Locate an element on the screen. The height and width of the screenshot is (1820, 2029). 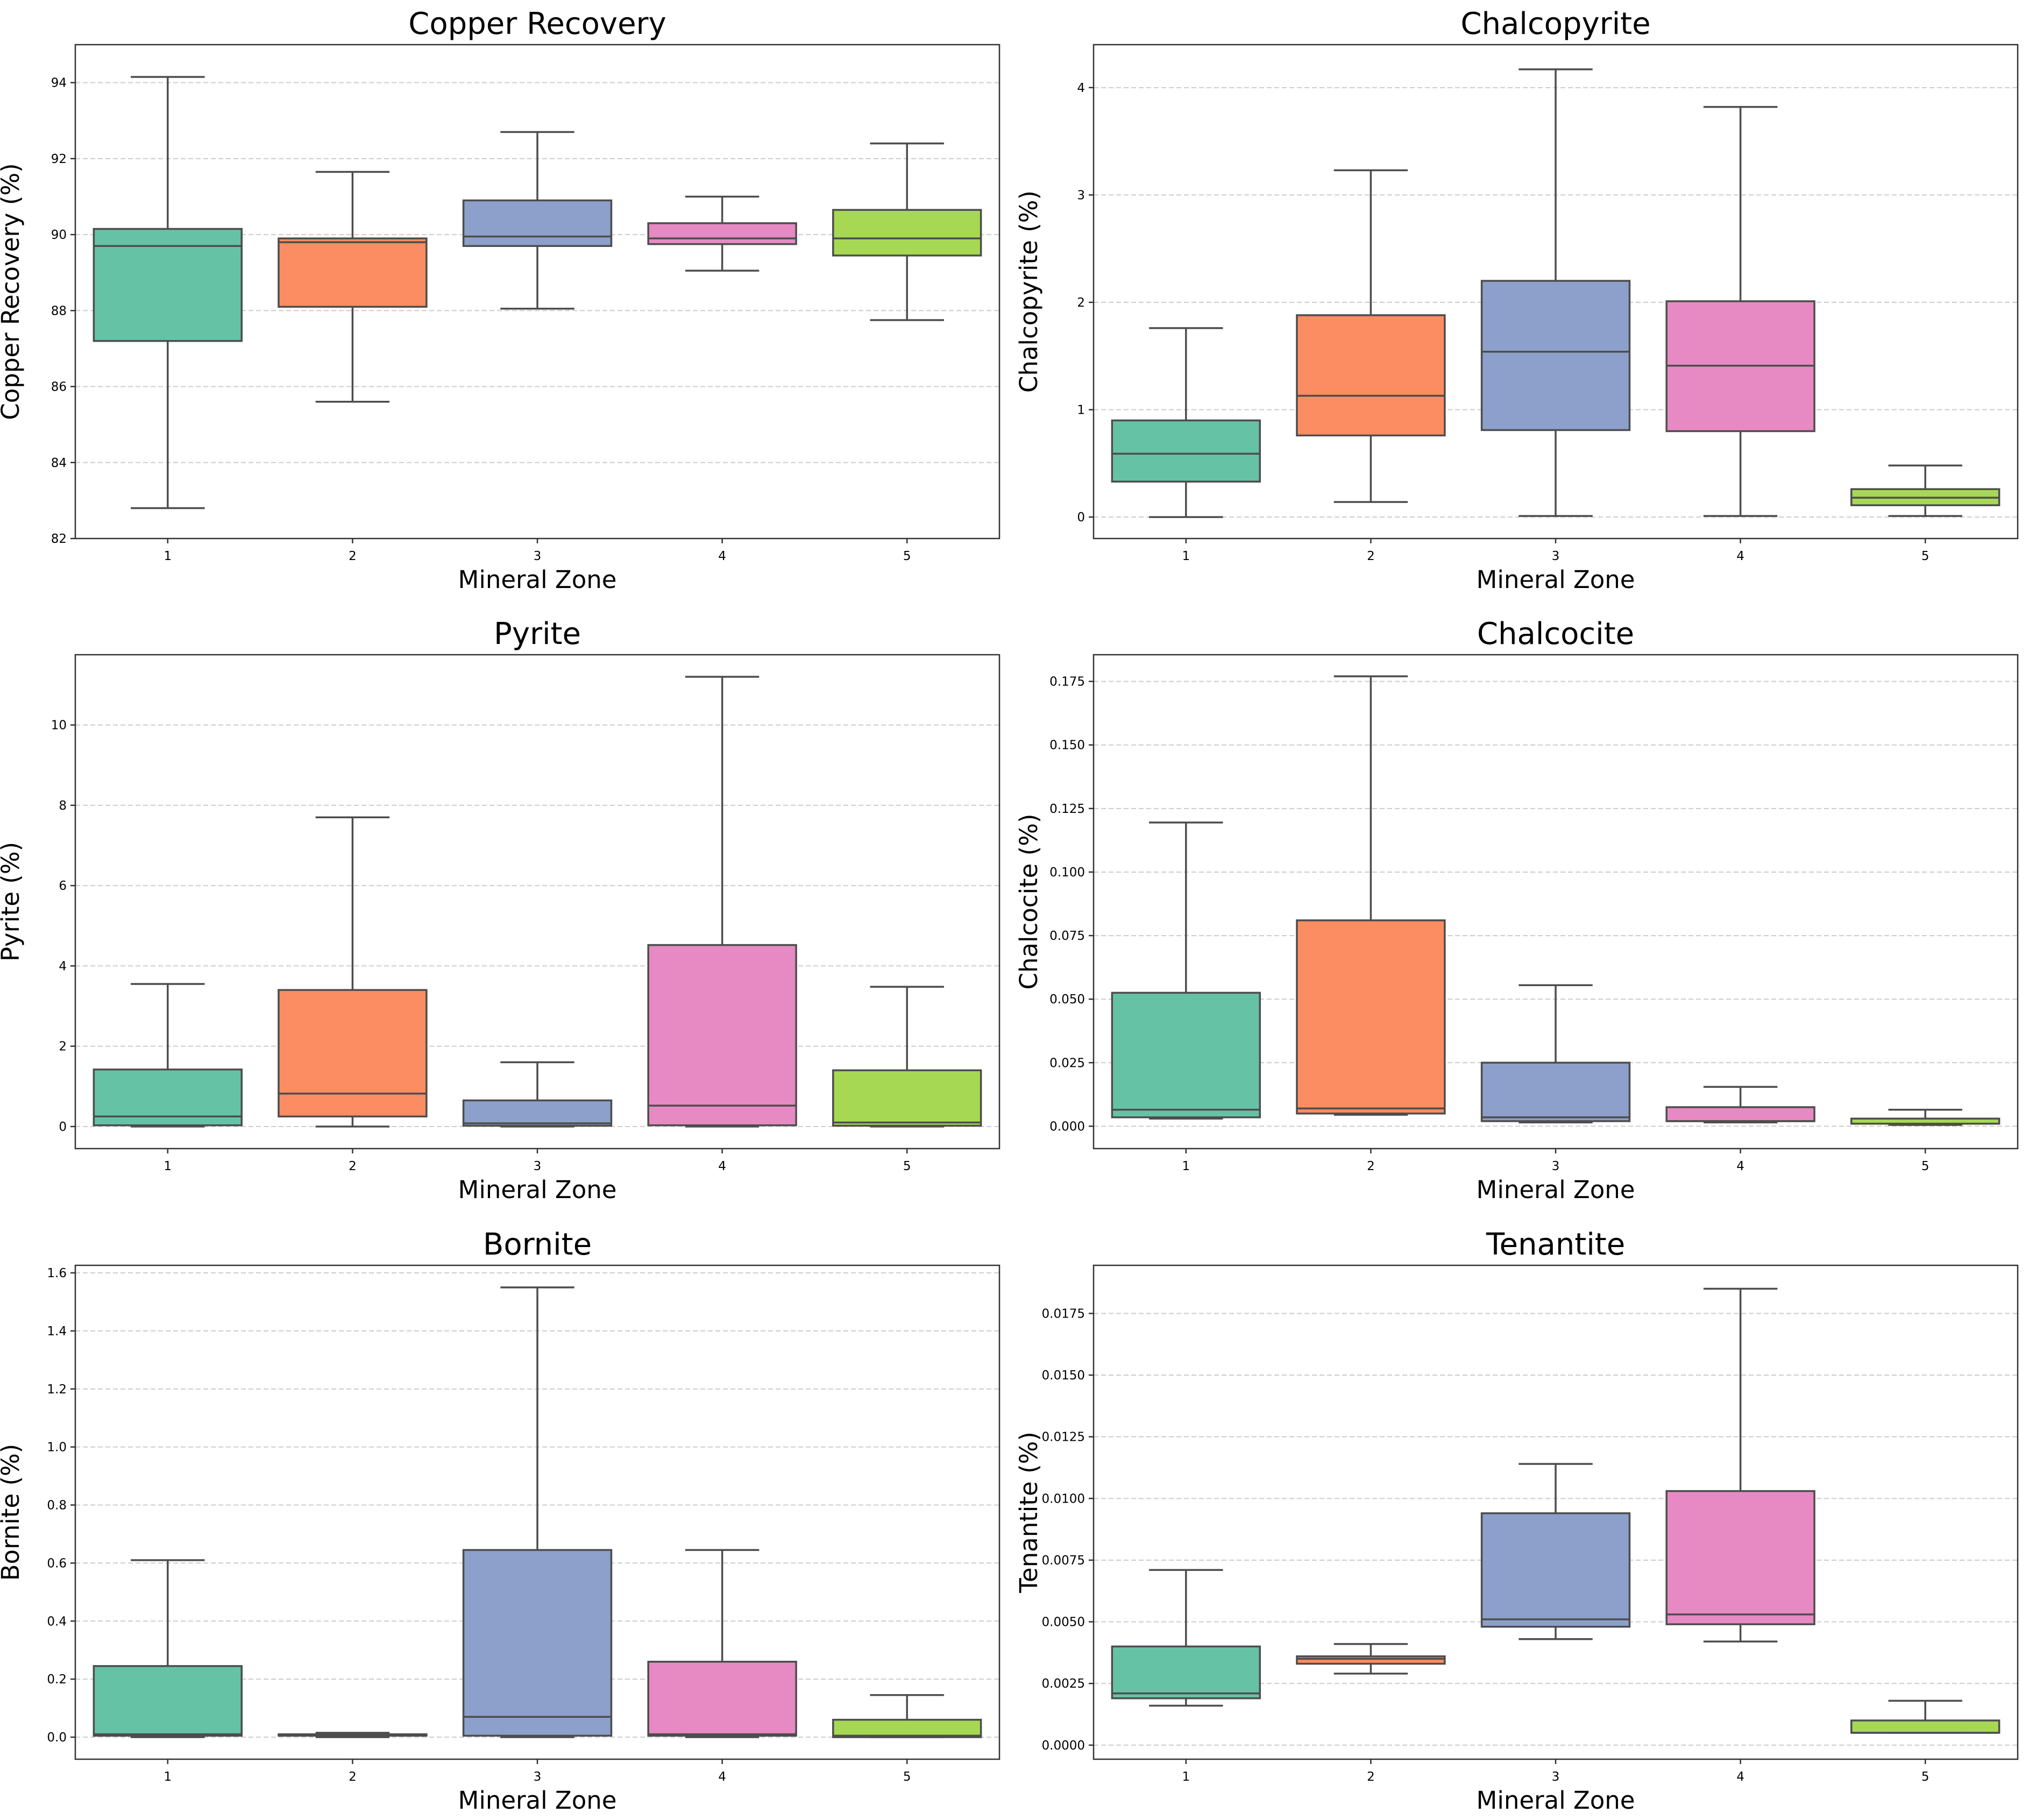
y-tick-label: 0.050 is located at coordinates (1067, 1000).